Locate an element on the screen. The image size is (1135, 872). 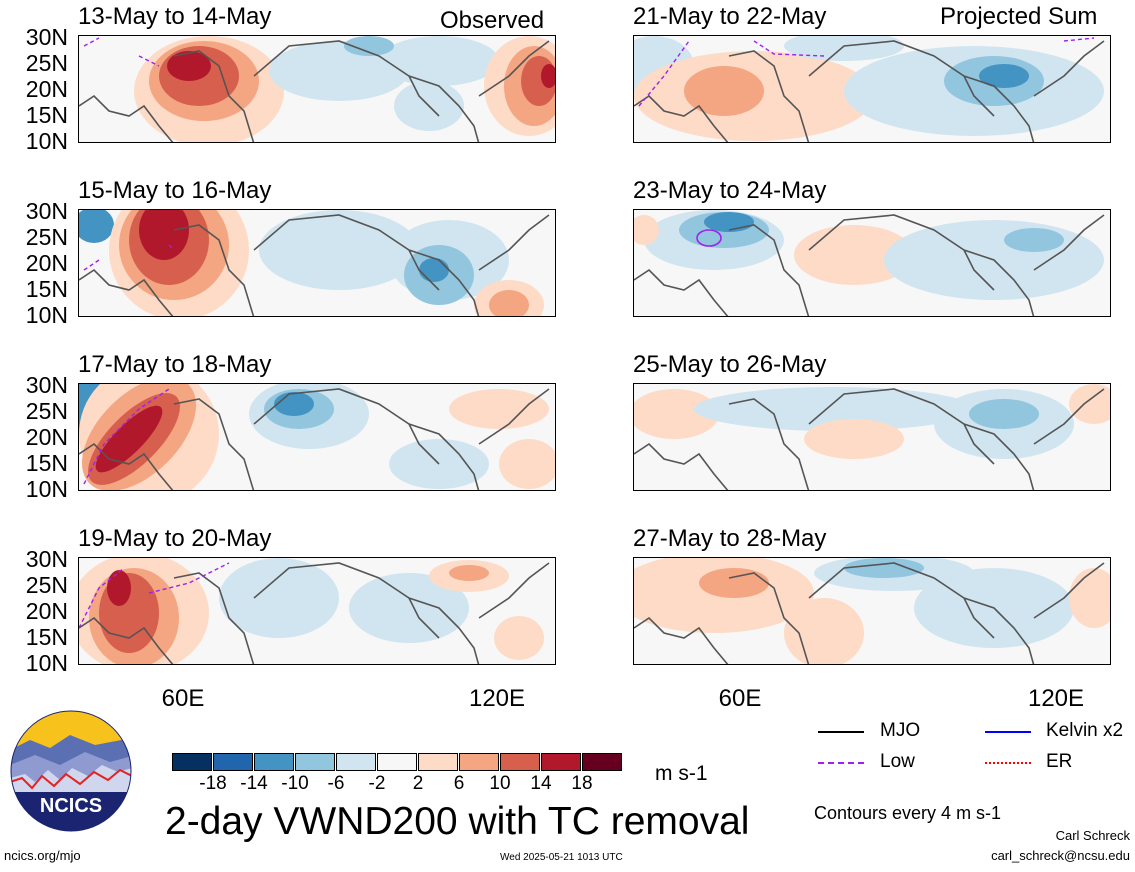
figure-title: 2-day VWND200 with TC removal is located at coordinates (457, 821).